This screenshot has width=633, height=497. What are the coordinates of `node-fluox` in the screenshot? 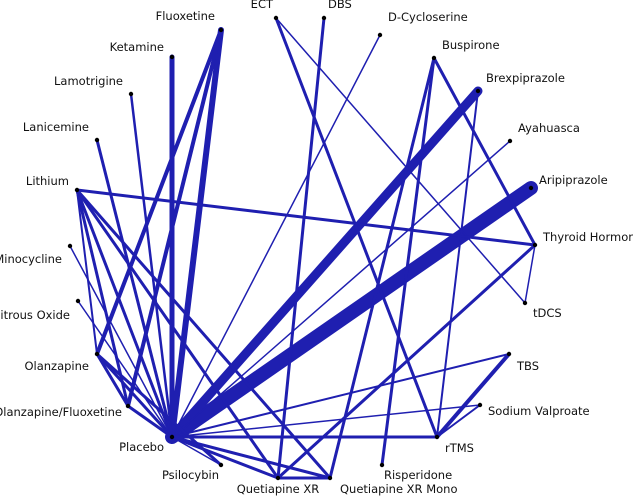 It's located at (221, 30).